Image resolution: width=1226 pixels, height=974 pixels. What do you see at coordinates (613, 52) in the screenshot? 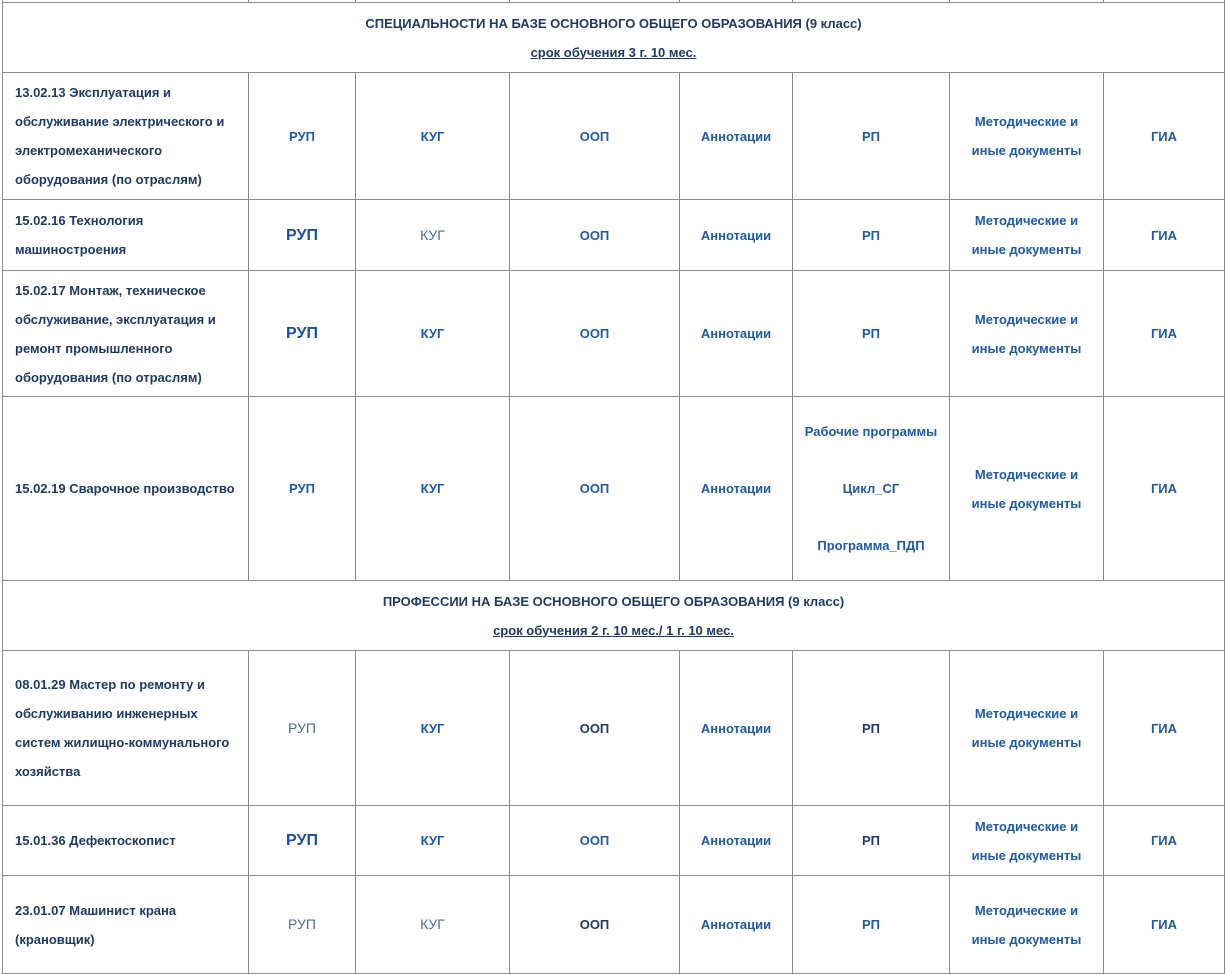
I see `section-duration-link: срок обучения 3 г. 10 мес.` at bounding box center [613, 52].